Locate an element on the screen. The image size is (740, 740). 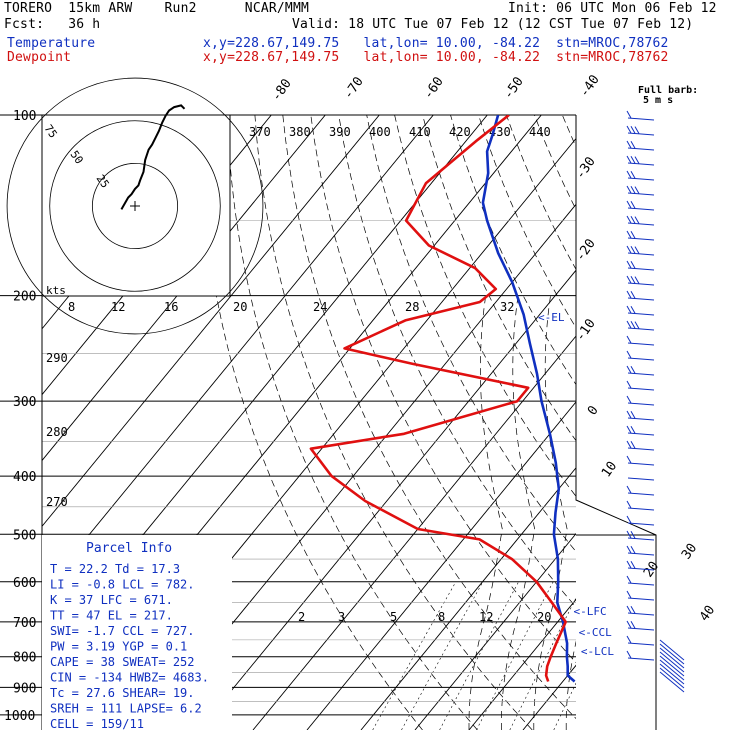
pressure-tick-label: 400 is located at coordinates (24, 477).